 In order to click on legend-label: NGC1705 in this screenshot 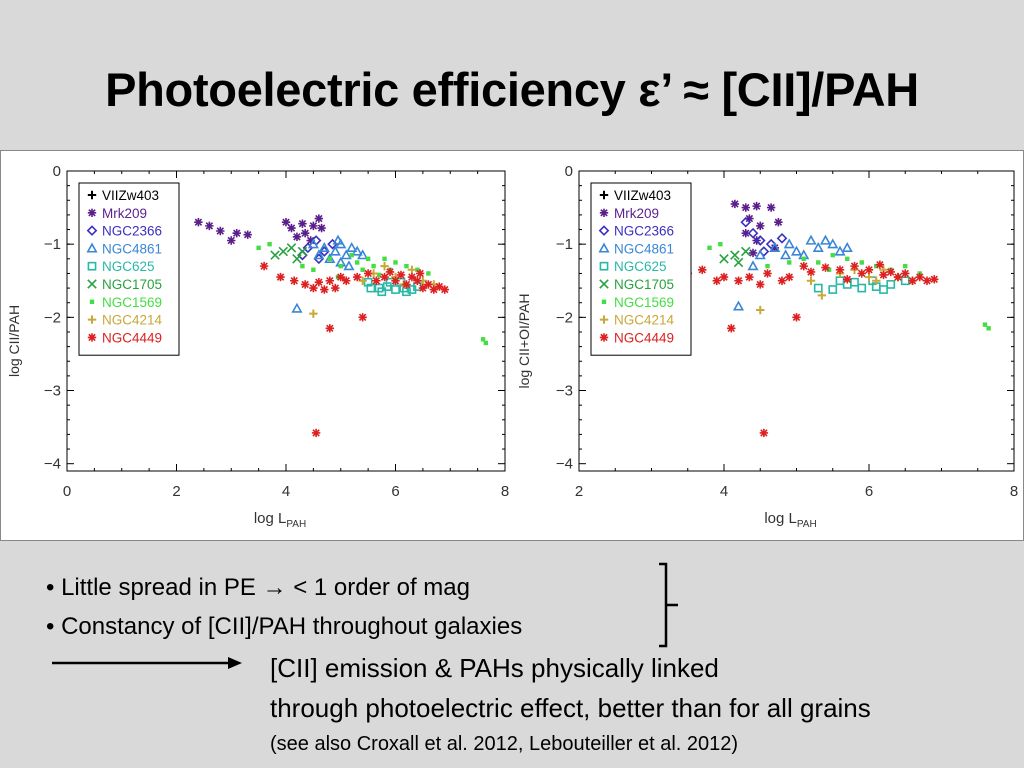, I will do `click(132, 284)`.